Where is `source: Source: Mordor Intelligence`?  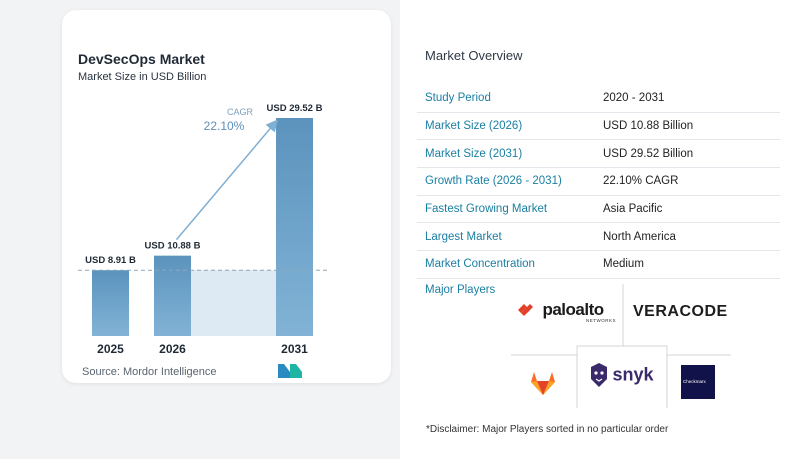 source: Source: Mordor Intelligence is located at coordinates (149, 372).